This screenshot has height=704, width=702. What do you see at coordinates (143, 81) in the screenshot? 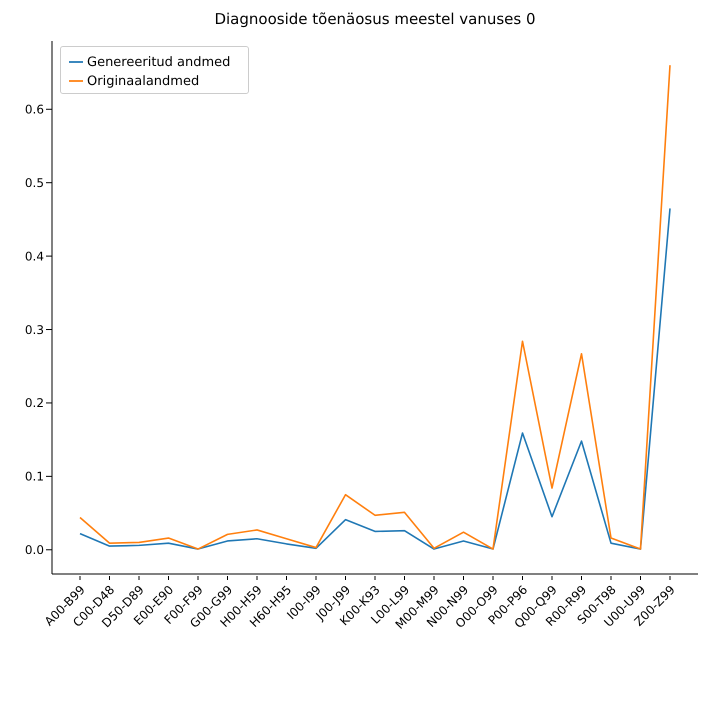
I see `legend-label: Originaalandmed` at bounding box center [143, 81].